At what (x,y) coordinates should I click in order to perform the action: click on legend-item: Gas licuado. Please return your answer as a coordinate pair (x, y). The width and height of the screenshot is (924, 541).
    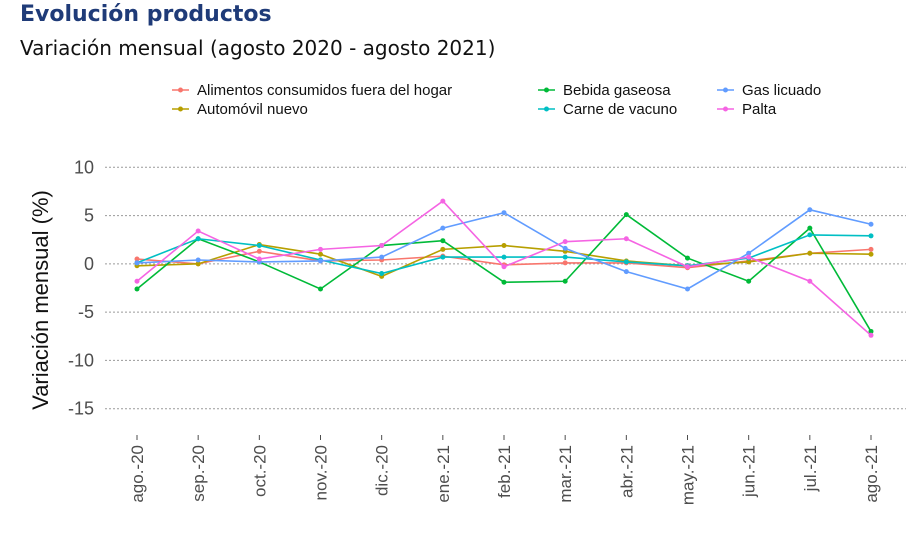
    Looking at the image, I should click on (769, 90).